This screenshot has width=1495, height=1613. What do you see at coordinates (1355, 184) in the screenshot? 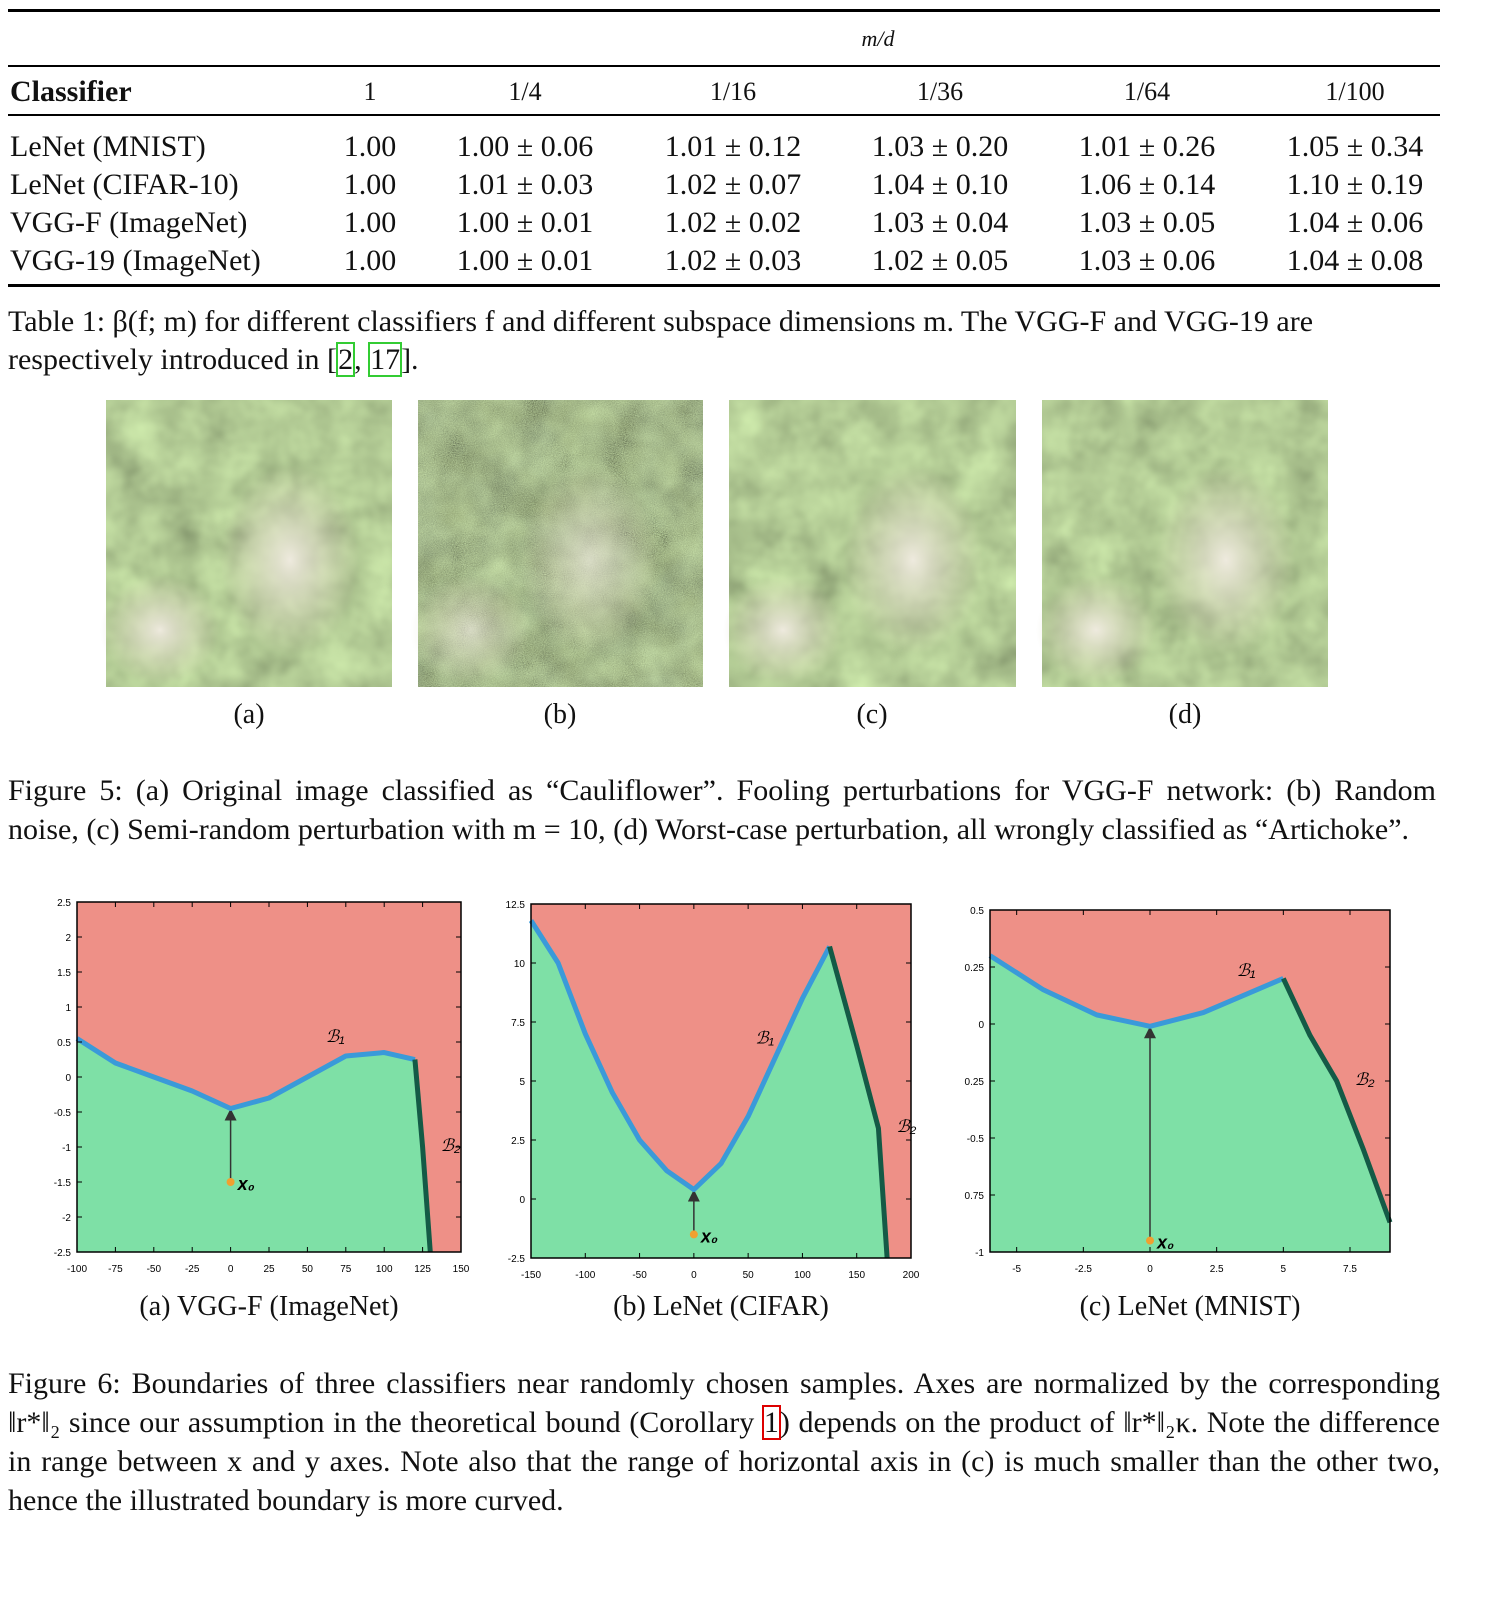
I see `cell: 1.10 ± 0.19` at bounding box center [1355, 184].